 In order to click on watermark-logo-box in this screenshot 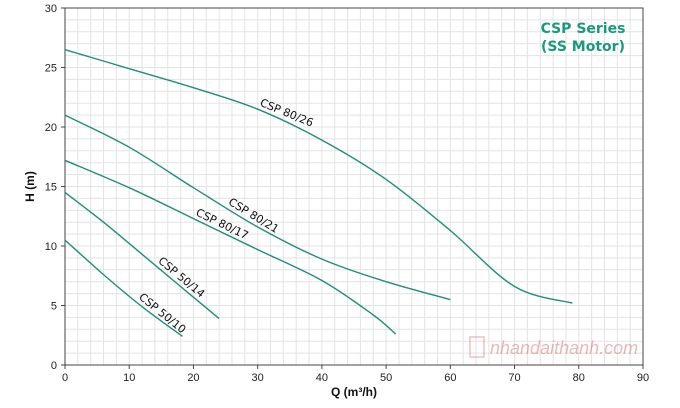, I will do `click(477, 347)`.